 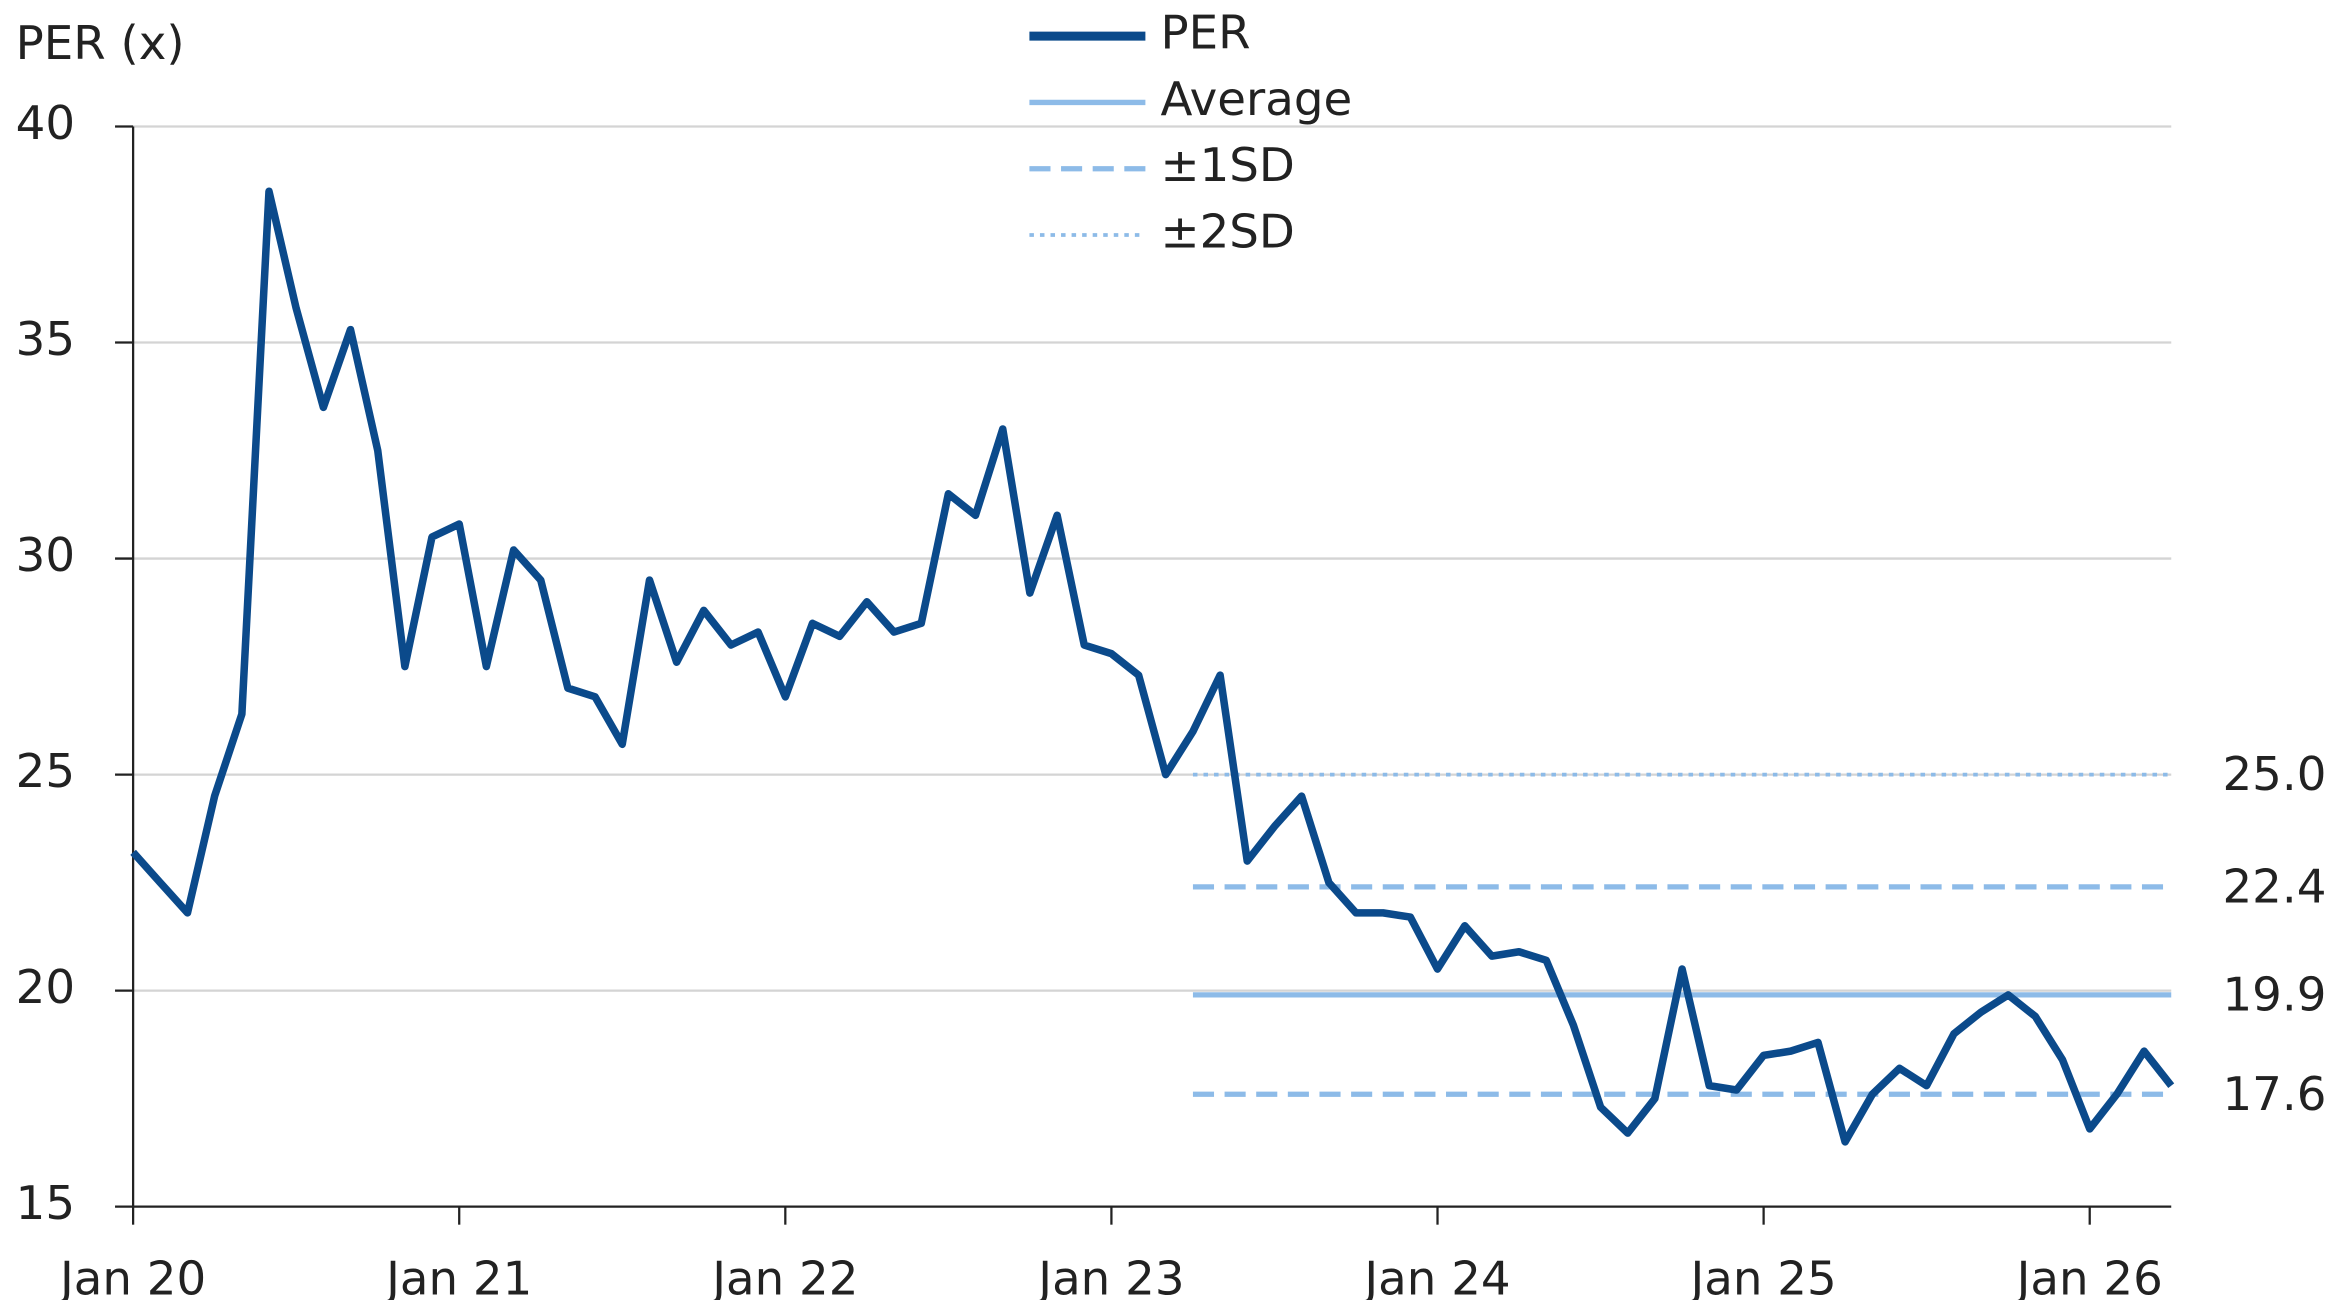 I want to click on x-tick-label: Jan 24, so click(x=1435, y=1276).